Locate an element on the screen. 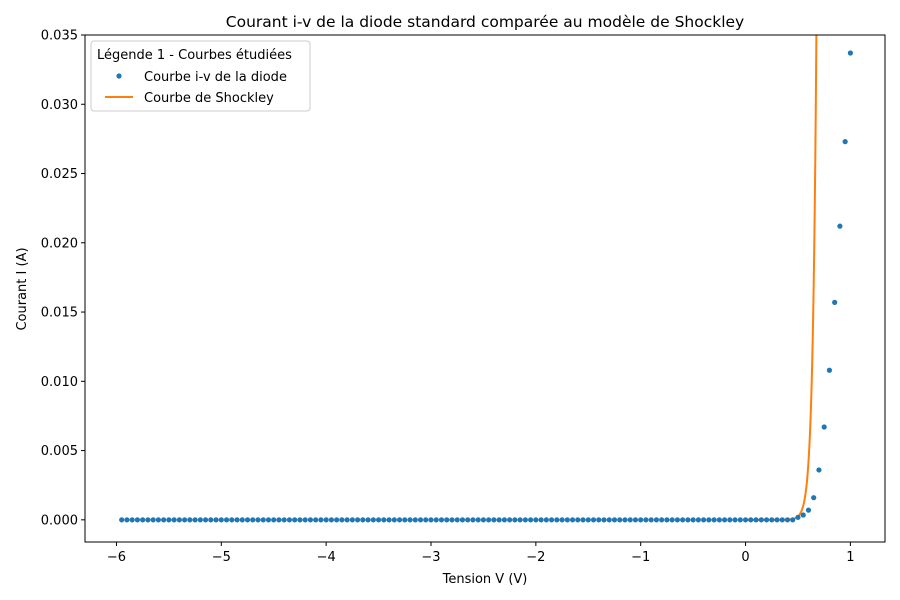  x-tick-label: 0 is located at coordinates (745, 557).